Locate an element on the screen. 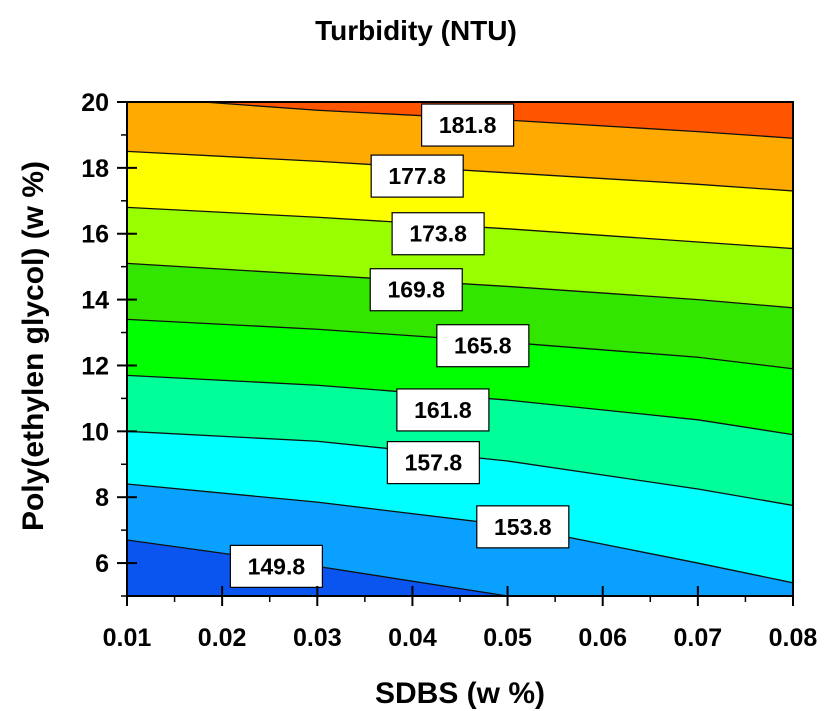 The height and width of the screenshot is (711, 830). y-tick-label: 14 is located at coordinates (95, 301).